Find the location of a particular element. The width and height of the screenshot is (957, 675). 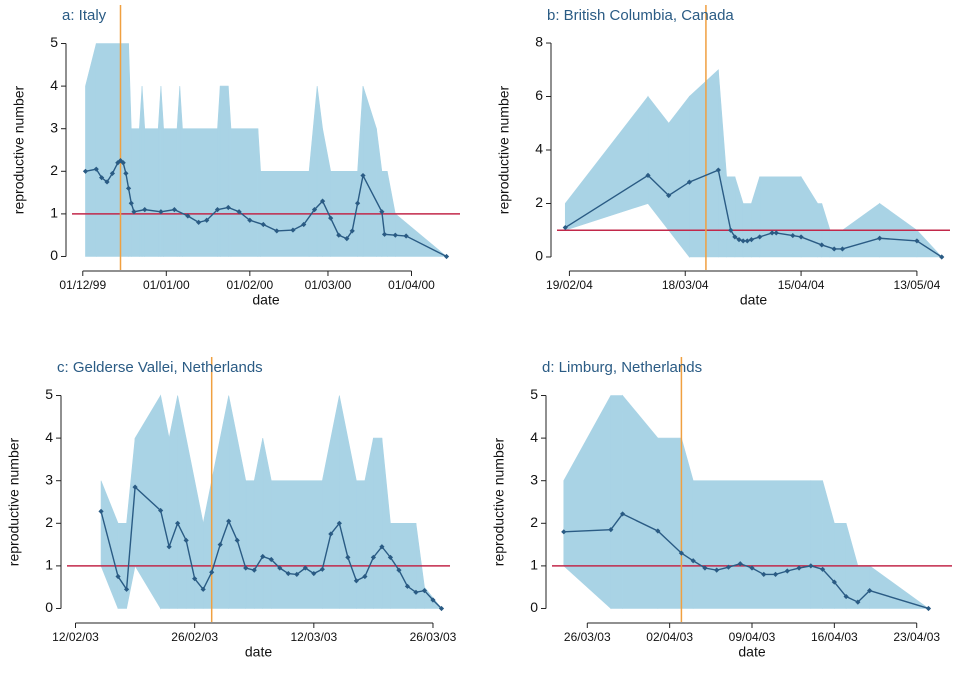

panel-title: d: Limburg, Netherlands is located at coordinates (622, 367).